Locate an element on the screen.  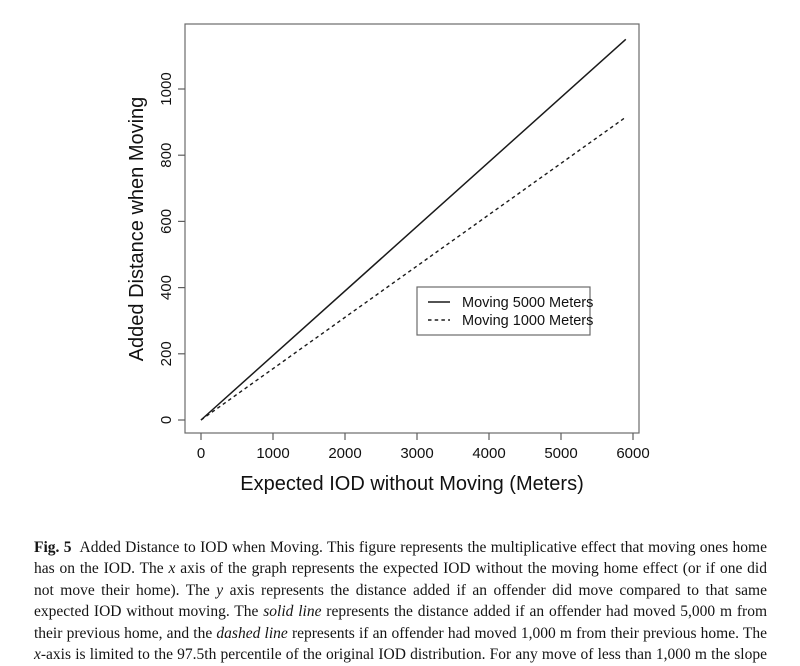
y-tick-label: 0 is located at coordinates (166, 420).